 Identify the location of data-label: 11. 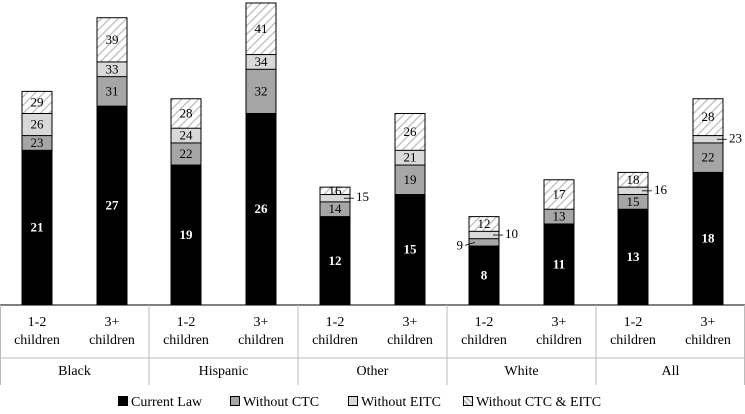
(559, 263).